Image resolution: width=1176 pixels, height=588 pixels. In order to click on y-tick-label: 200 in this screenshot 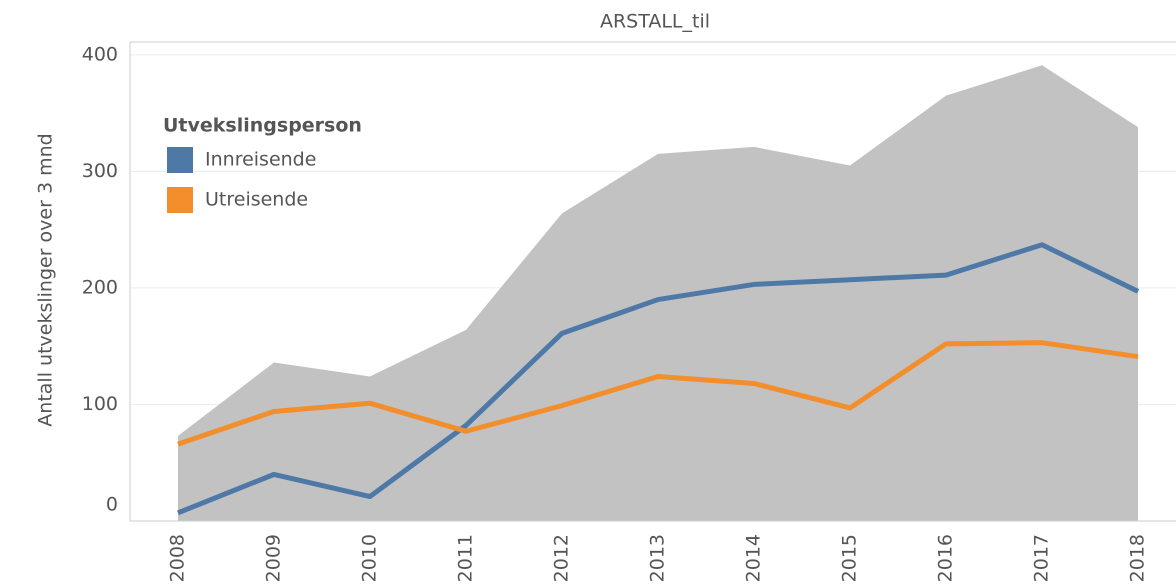, I will do `click(100, 287)`.